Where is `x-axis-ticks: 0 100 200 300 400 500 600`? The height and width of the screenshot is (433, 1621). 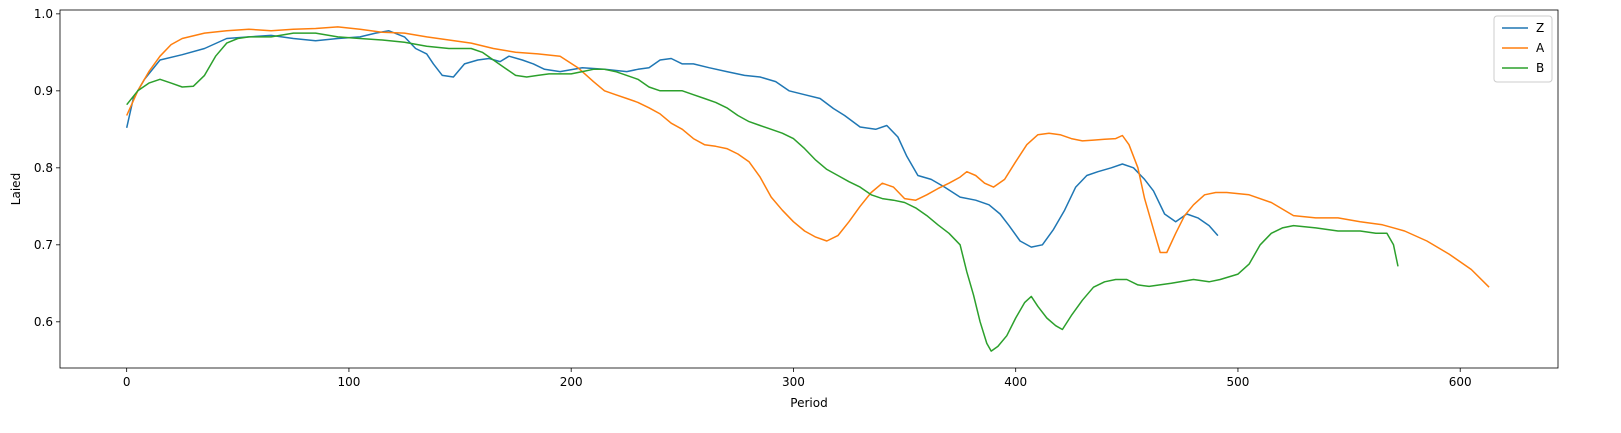 x-axis-ticks: 0 100 200 300 400 500 600 is located at coordinates (797, 378).